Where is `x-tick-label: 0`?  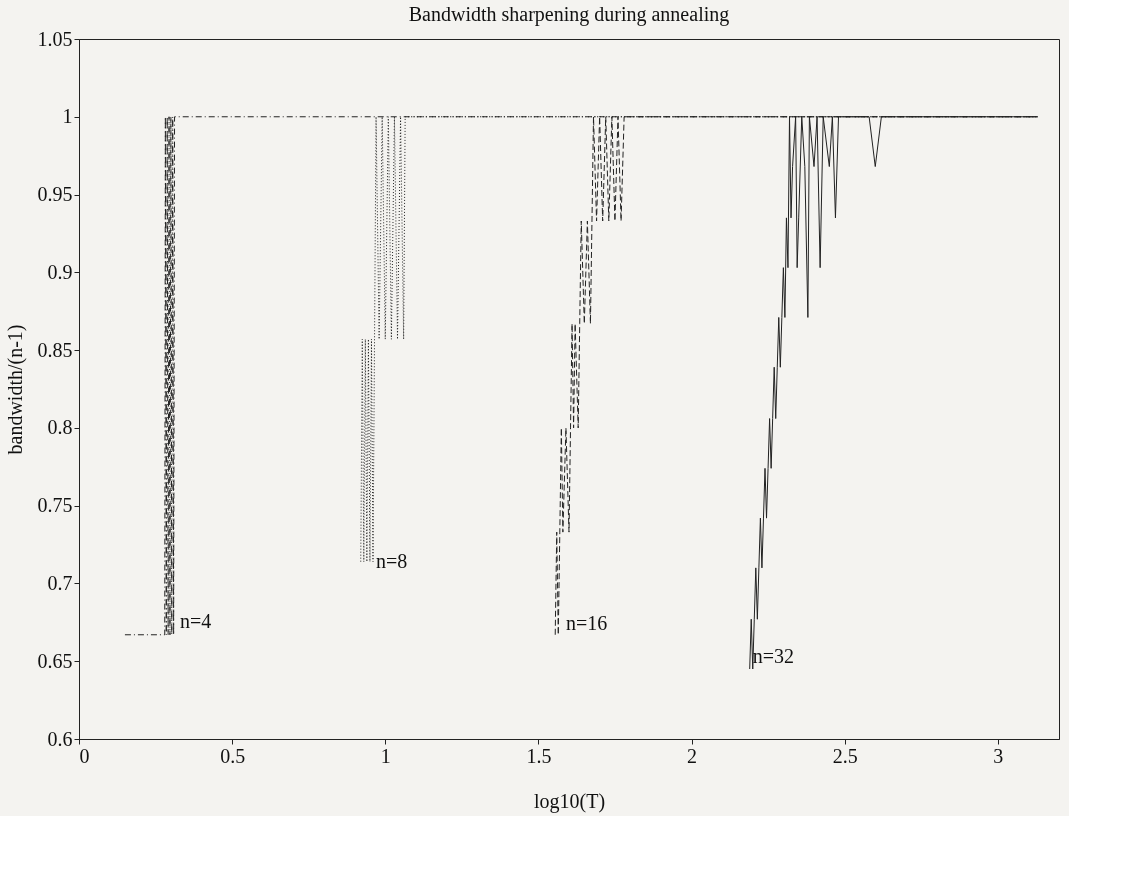
x-tick-label: 0 is located at coordinates (84, 755).